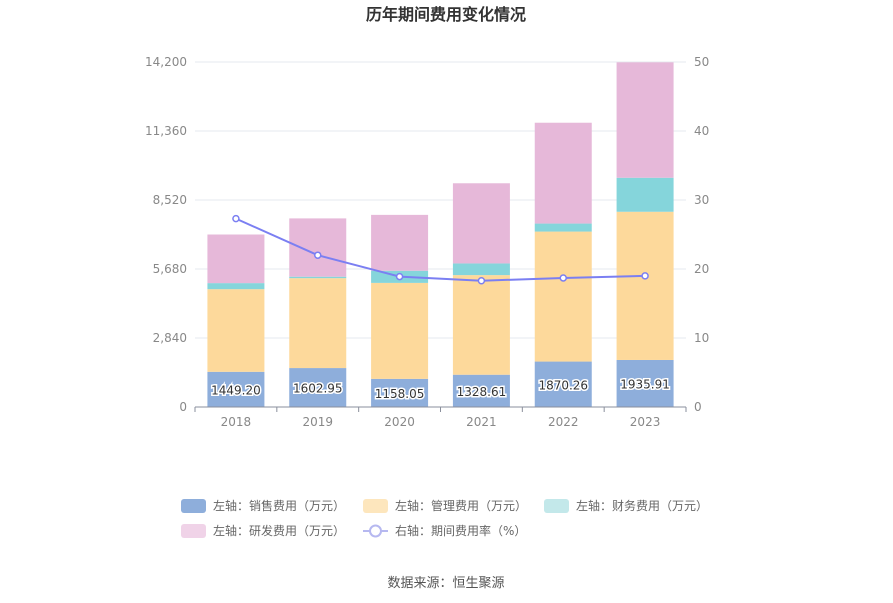 Image resolution: width=893 pixels, height=603 pixels. I want to click on rate-polyline, so click(440, 249).